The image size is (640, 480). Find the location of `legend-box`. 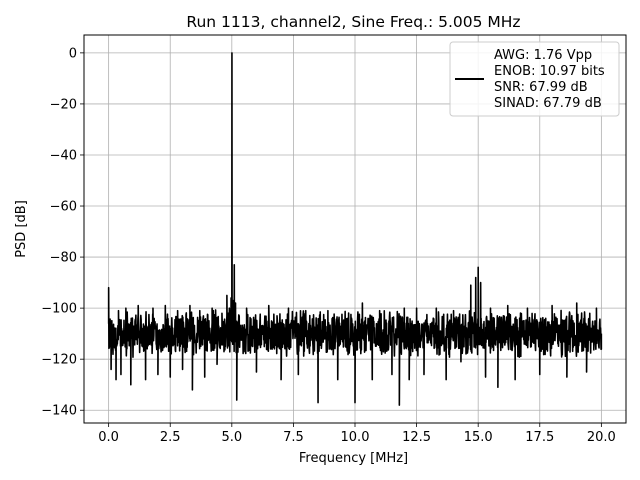

legend-box is located at coordinates (534, 79).